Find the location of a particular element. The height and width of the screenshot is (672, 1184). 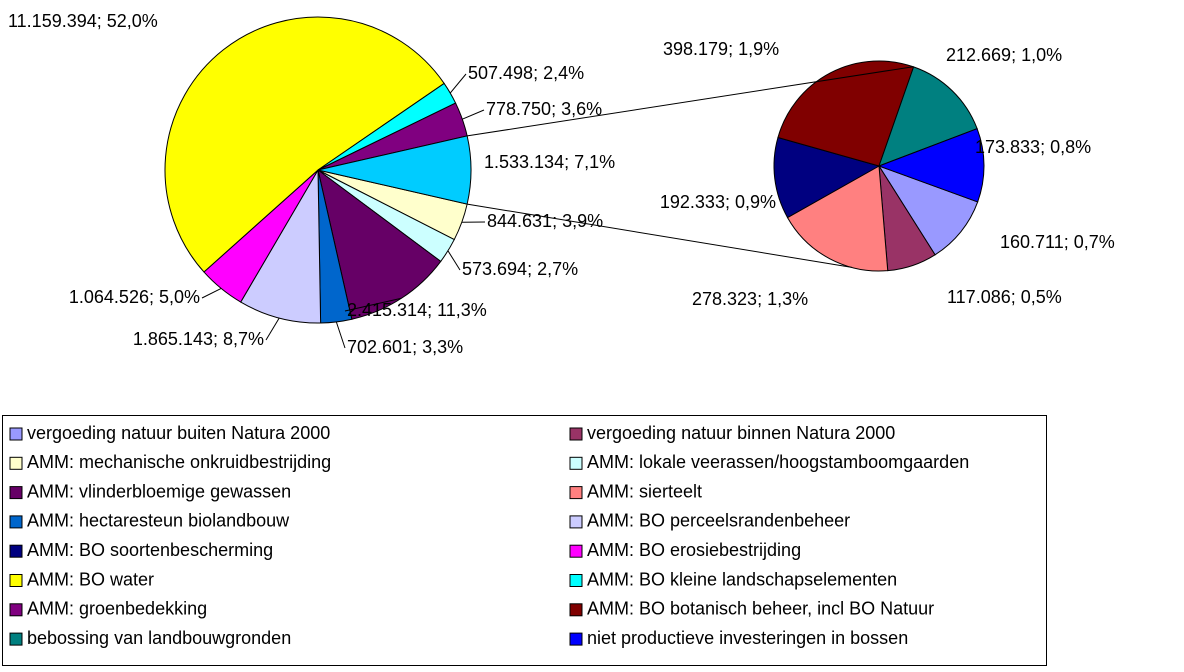

data-label: 11.159.394; 52,0% is located at coordinates (83, 21).